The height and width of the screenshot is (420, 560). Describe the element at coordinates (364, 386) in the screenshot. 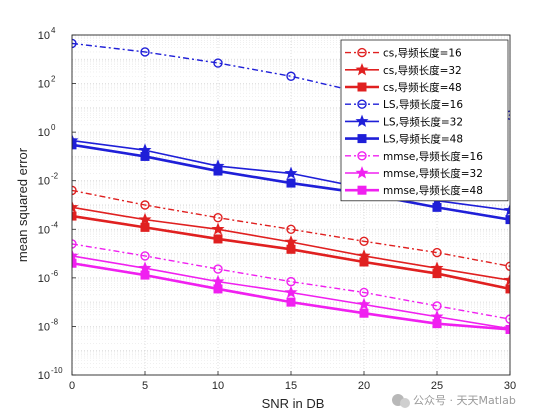

I see `x-tick-label: 20` at that location.